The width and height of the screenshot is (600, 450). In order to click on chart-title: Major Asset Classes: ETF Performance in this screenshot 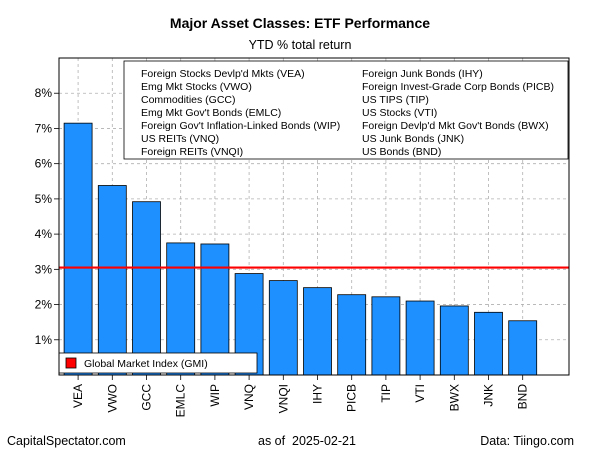, I will do `click(300, 23)`.